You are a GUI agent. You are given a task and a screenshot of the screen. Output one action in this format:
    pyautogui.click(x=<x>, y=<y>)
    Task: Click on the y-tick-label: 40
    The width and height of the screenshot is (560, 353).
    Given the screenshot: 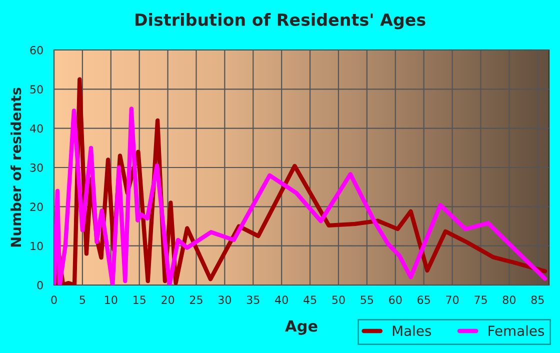 What is the action you would take?
    pyautogui.click(x=36, y=128)
    